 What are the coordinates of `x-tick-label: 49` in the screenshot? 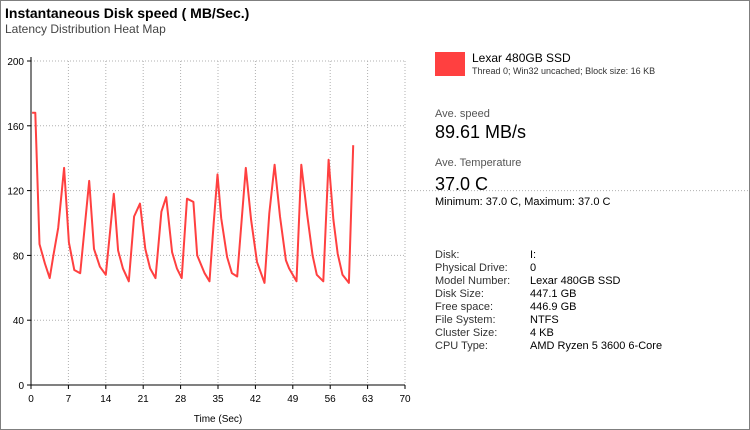 It's located at (293, 399).